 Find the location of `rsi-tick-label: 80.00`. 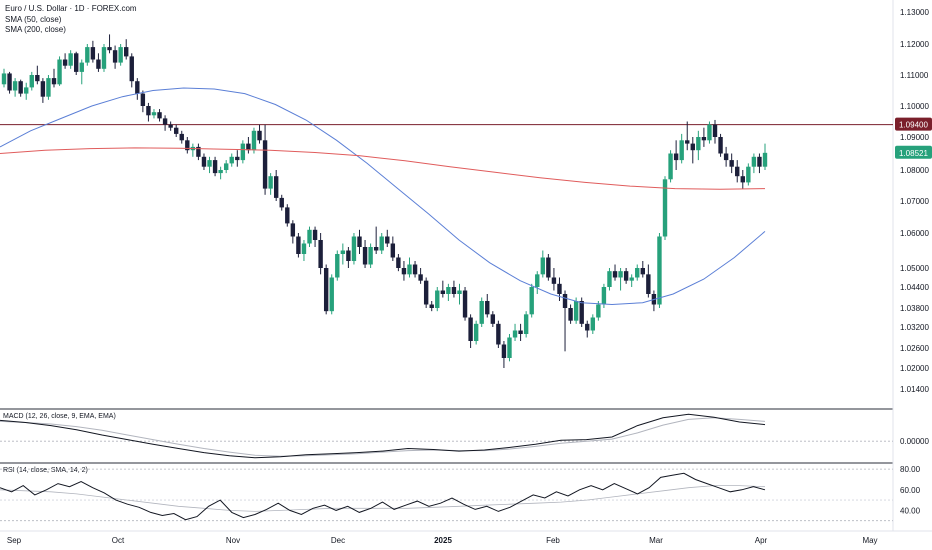

rsi-tick-label: 80.00 is located at coordinates (910, 469).